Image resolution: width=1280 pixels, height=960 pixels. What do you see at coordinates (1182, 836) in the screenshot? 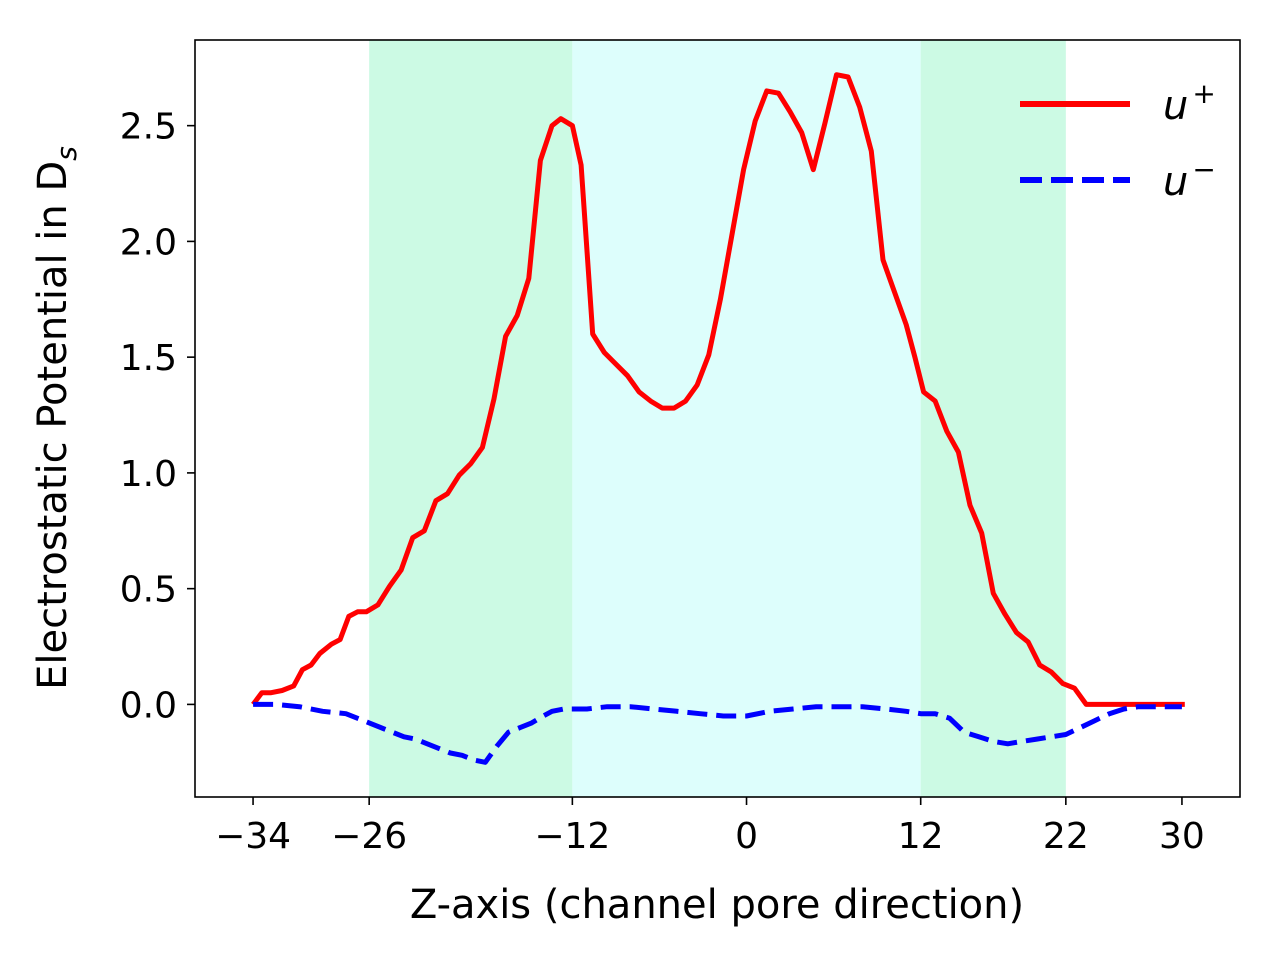
I see `x-tick-label: 30` at bounding box center [1182, 836].